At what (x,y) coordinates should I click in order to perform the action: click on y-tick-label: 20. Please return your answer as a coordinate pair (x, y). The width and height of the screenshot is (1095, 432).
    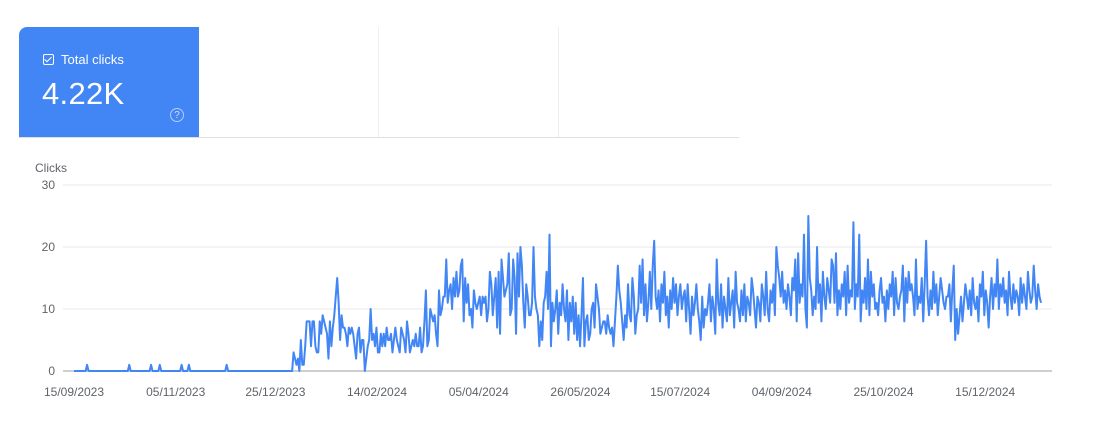
    Looking at the image, I should click on (49, 247).